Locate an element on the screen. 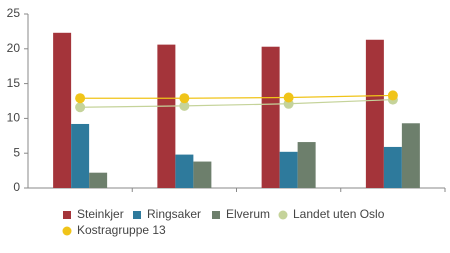 The width and height of the screenshot is (450, 253). y-tick-label: 5 is located at coordinates (16, 152).